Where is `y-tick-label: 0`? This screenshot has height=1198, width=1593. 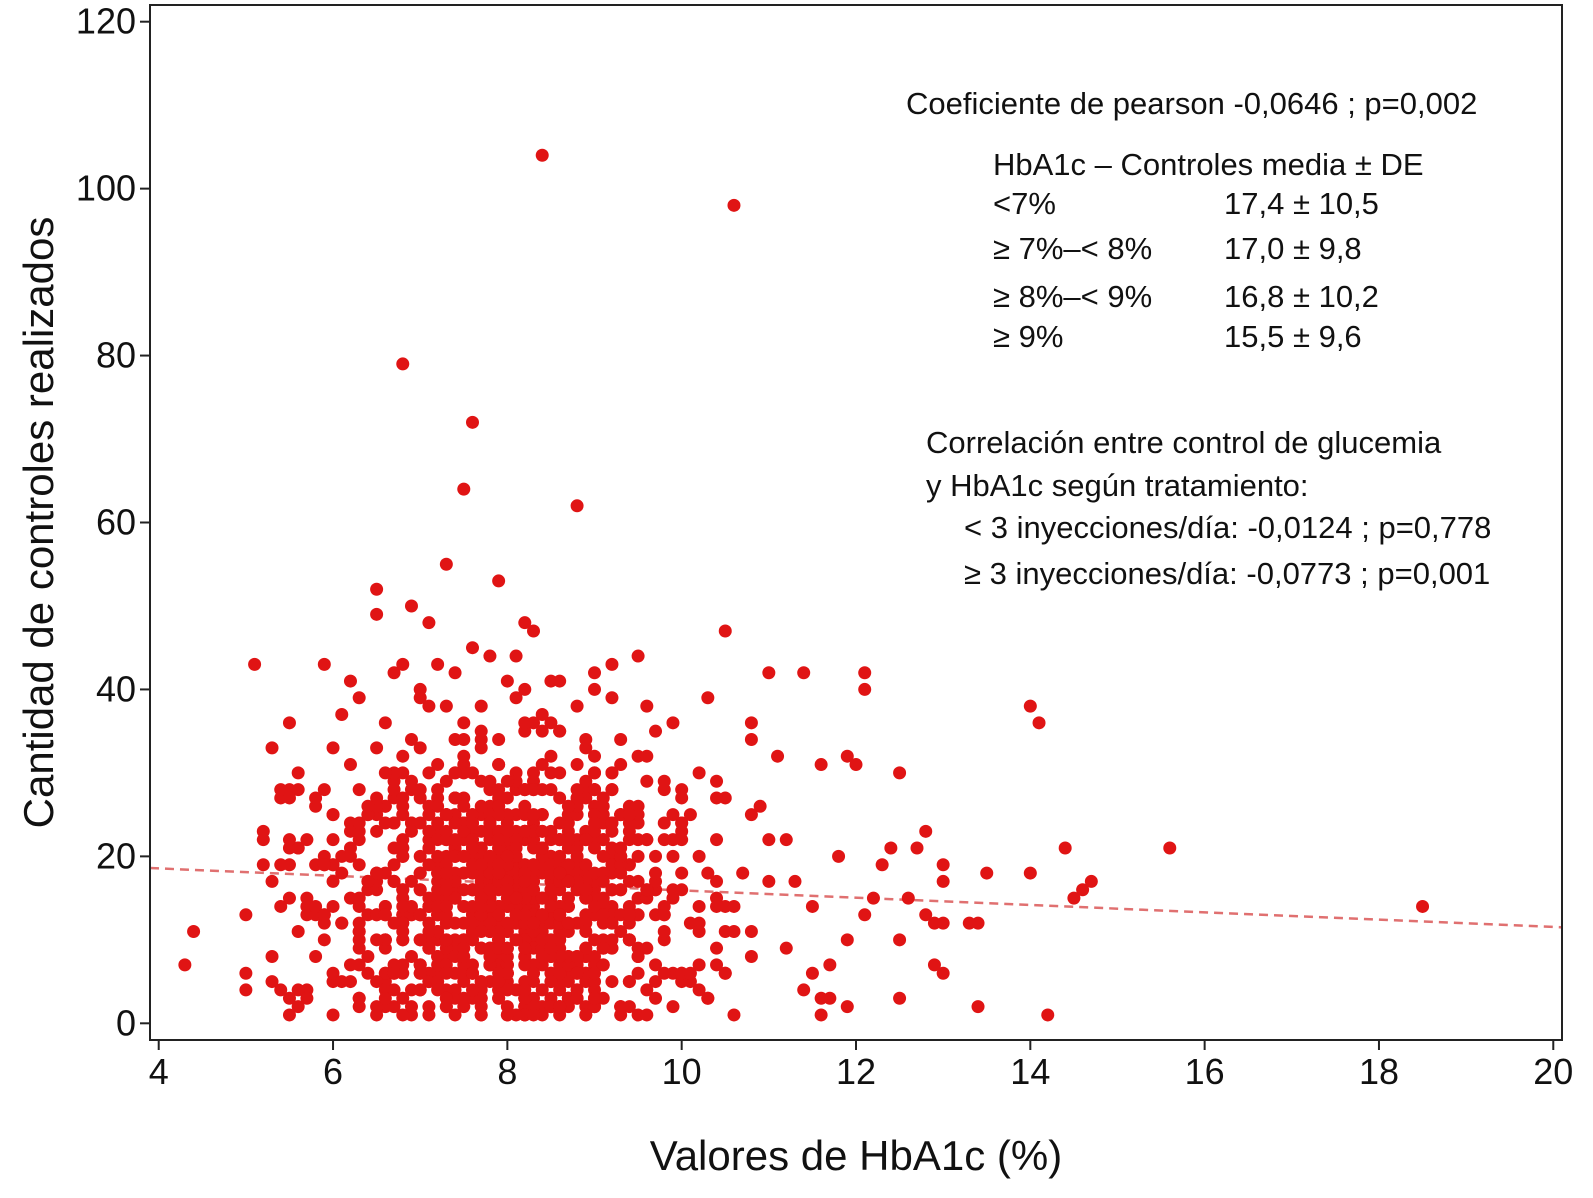
y-tick-label: 0 is located at coordinates (126, 1022).